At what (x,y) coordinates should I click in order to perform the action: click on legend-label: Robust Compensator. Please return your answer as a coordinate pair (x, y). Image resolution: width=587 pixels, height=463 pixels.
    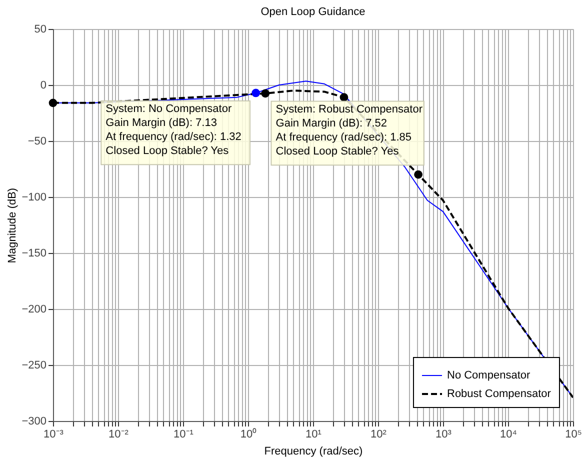
    Looking at the image, I should click on (499, 394).